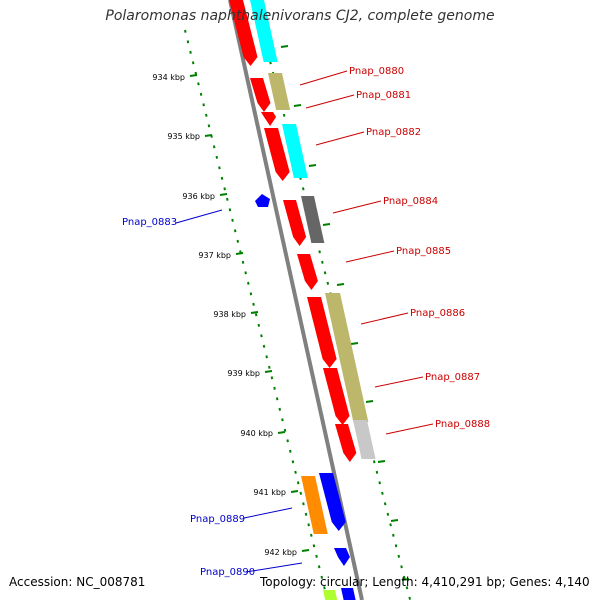 The height and width of the screenshot is (600, 600). Describe the element at coordinates (410, 201) in the screenshot. I see `gene-label-pnap-0884: Pnap_0884` at that location.